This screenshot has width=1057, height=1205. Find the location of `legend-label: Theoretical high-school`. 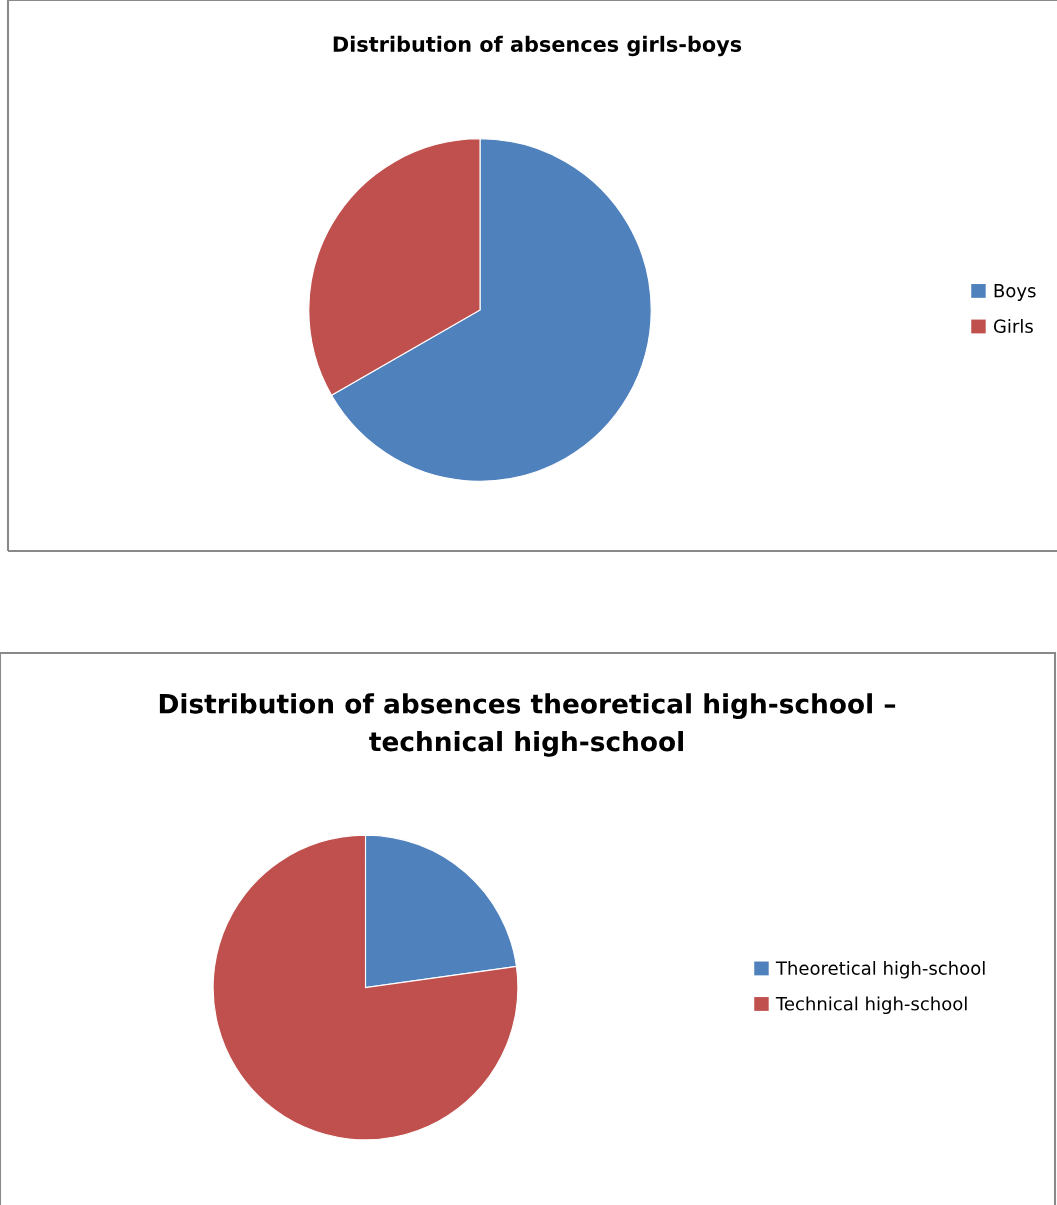

legend-label: Theoretical high-school is located at coordinates (880, 970).